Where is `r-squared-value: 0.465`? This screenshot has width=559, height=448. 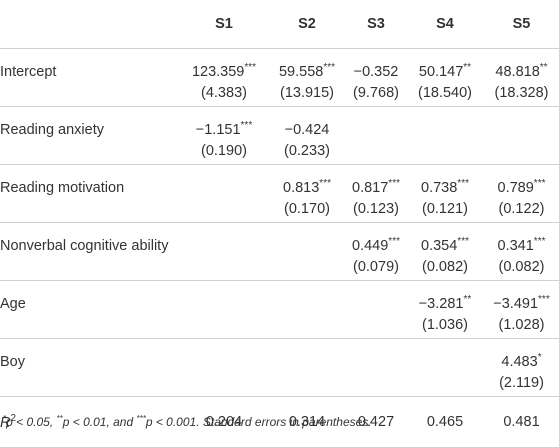
r-squared-value: 0.465 is located at coordinates (445, 422).